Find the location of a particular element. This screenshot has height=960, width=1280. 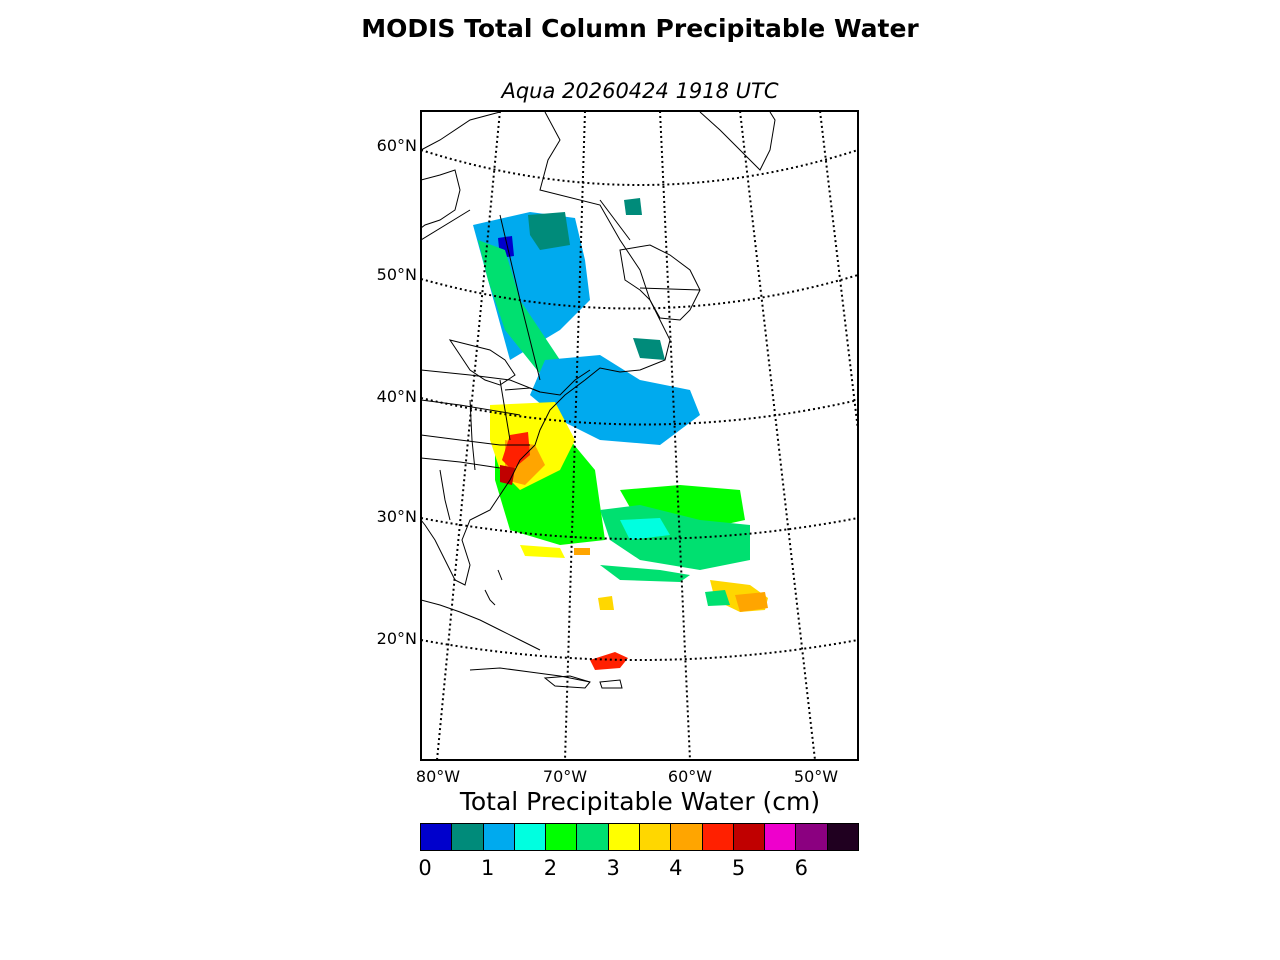

pw-cyan-fleck is located at coordinates (680, 408).